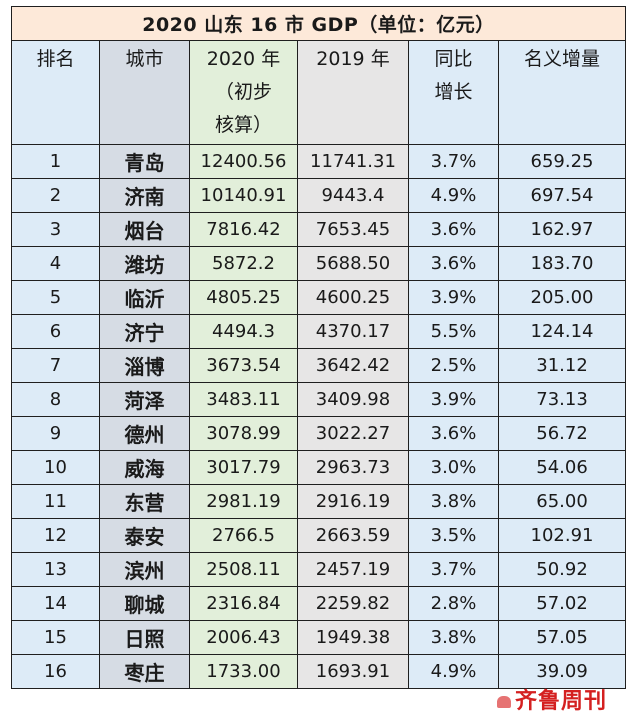  Describe the element at coordinates (243, 399) in the screenshot. I see `cell-gdp-2020: 3483.11` at that location.